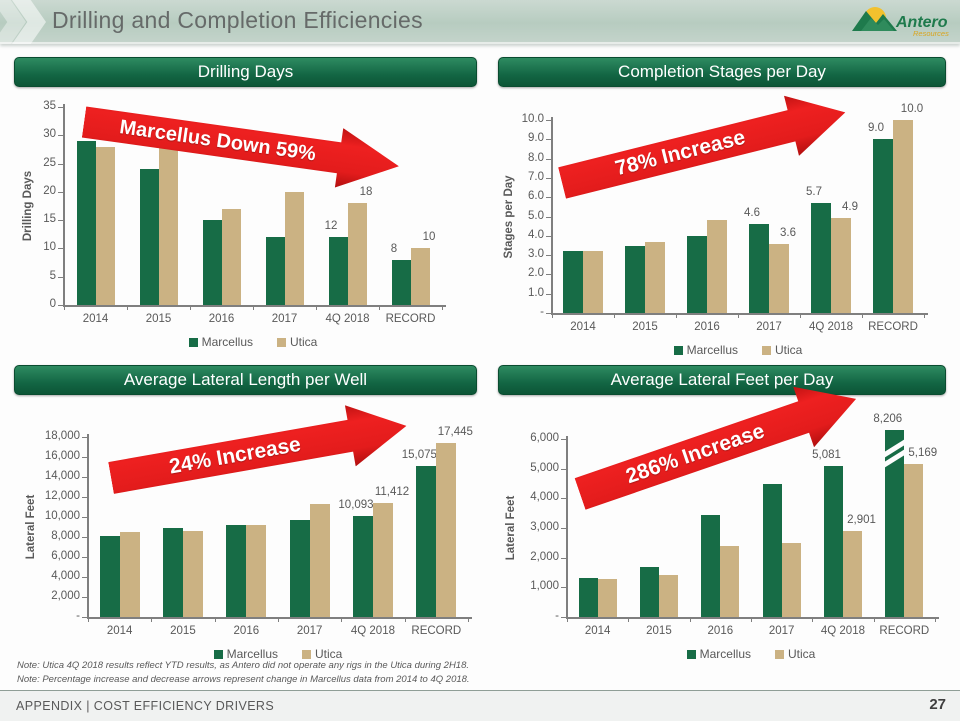 The image size is (960, 721). What do you see at coordinates (52, 275) in the screenshot?
I see `y-tick-label: 5` at bounding box center [52, 275].